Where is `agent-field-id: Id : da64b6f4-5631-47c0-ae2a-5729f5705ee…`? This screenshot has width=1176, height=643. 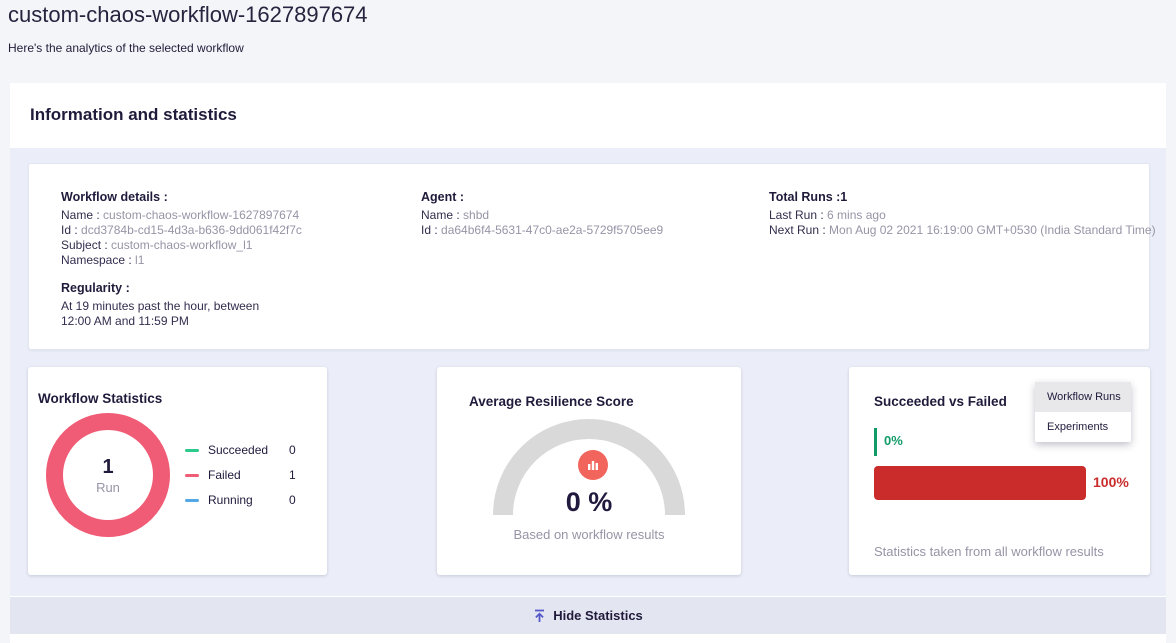 agent-field-id: Id : da64b6f4-5631-47c0-ae2a-5729f5705ee… is located at coordinates (542, 230).